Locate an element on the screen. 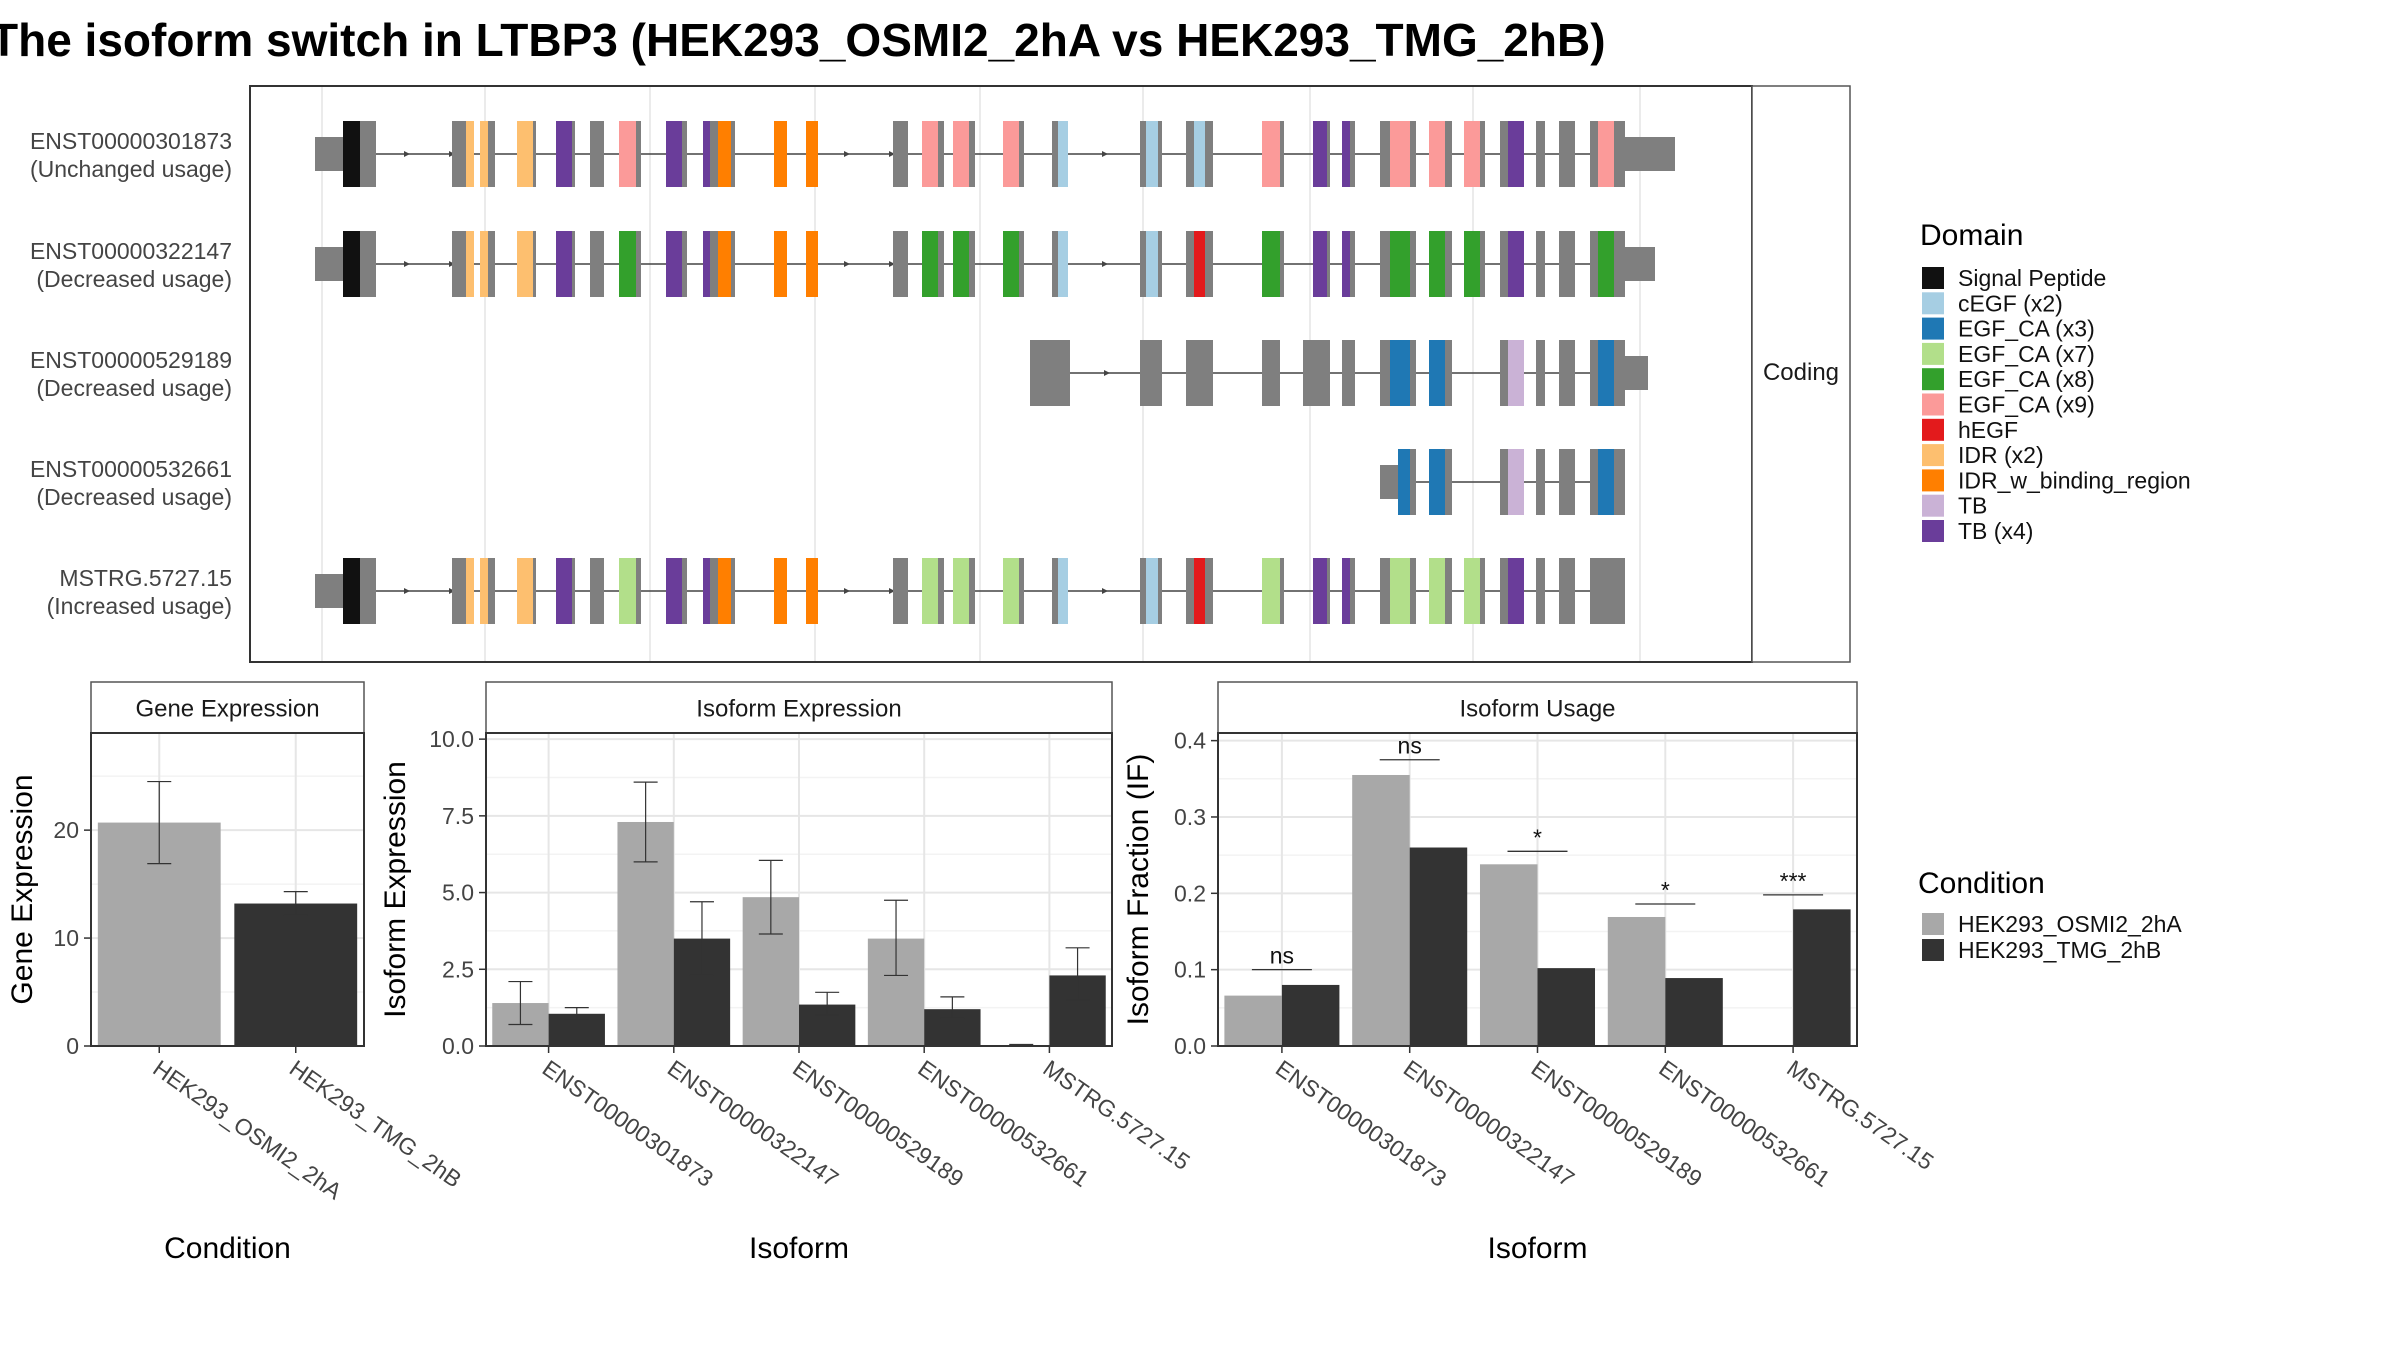 The image size is (2400, 1350). transcript-usage-label: (Increased usage) is located at coordinates (139, 606).